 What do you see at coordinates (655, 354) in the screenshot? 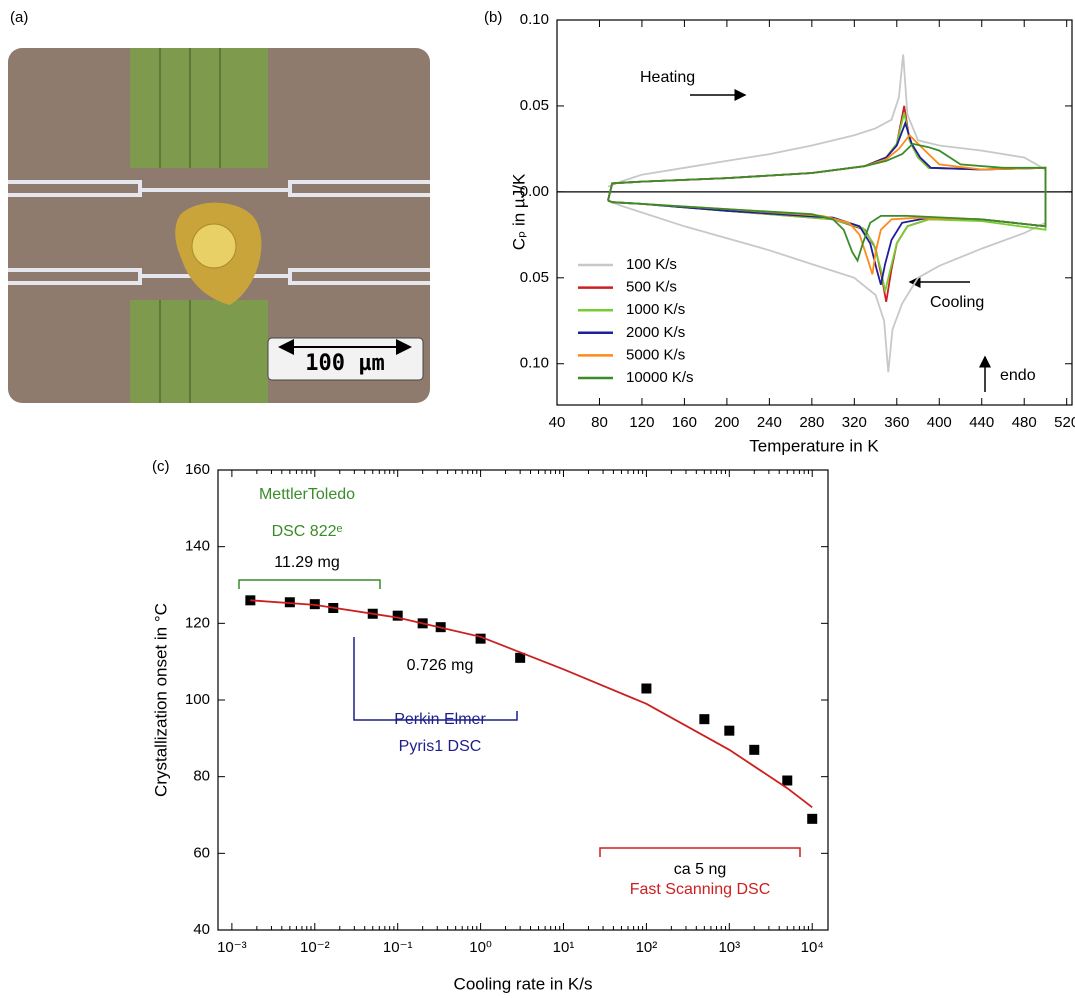
I see `legend-label: 5000 K/s` at bounding box center [655, 354].